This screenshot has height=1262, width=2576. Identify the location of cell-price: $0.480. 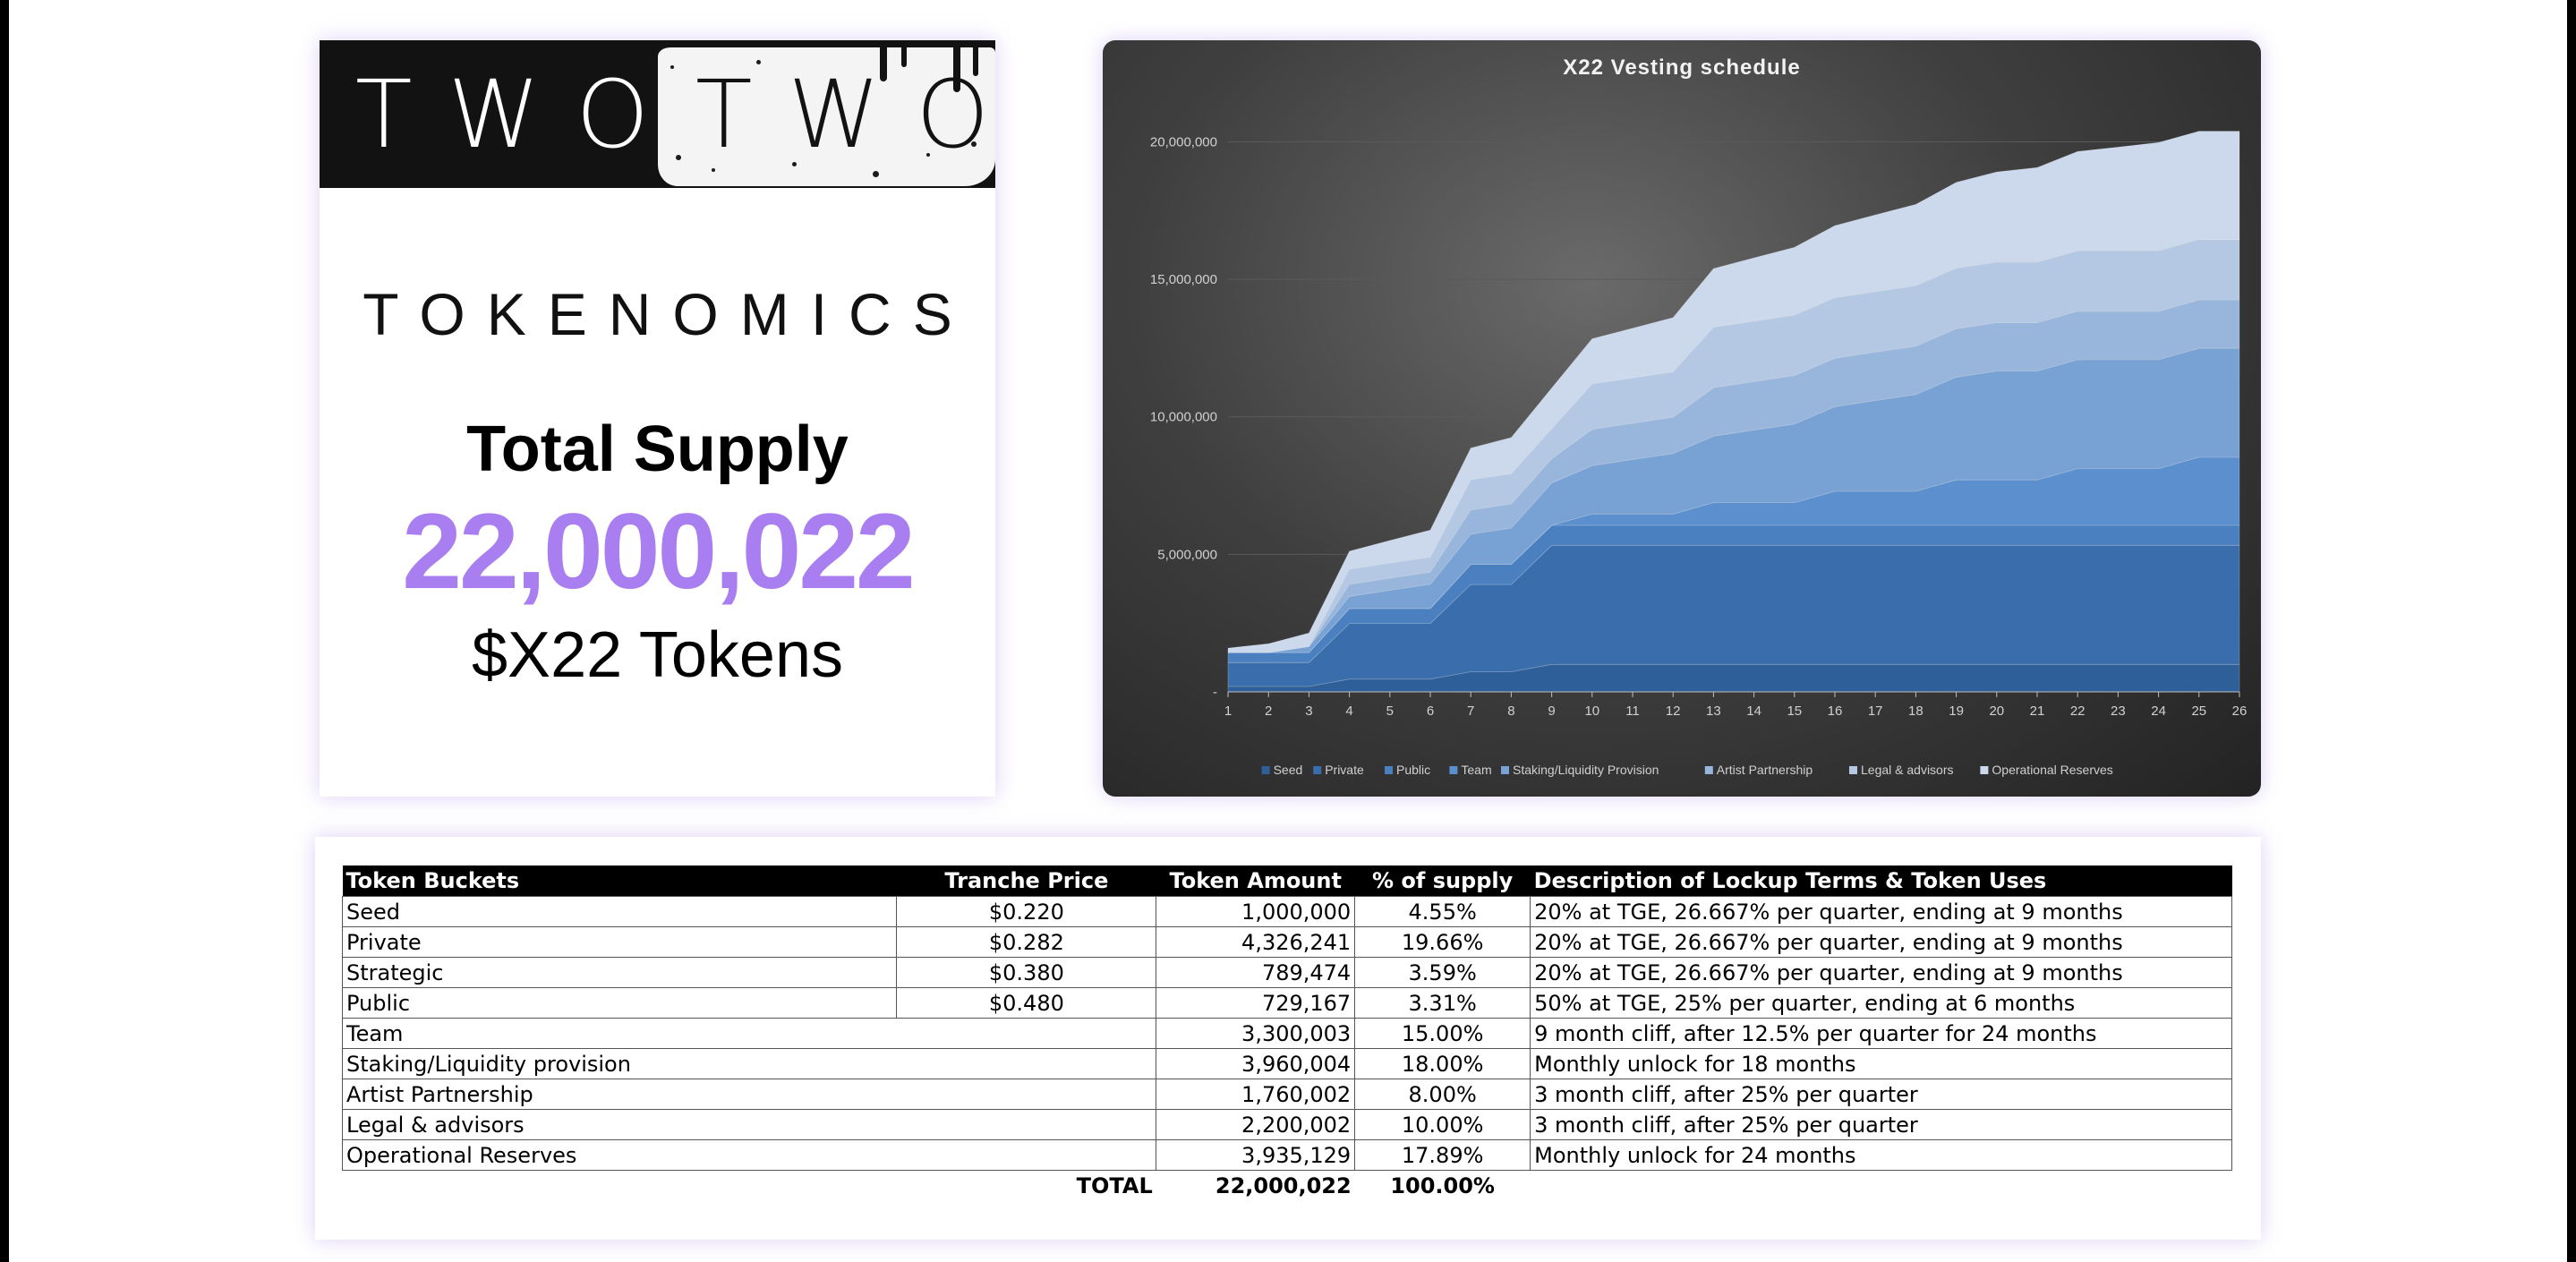
(1026, 1003).